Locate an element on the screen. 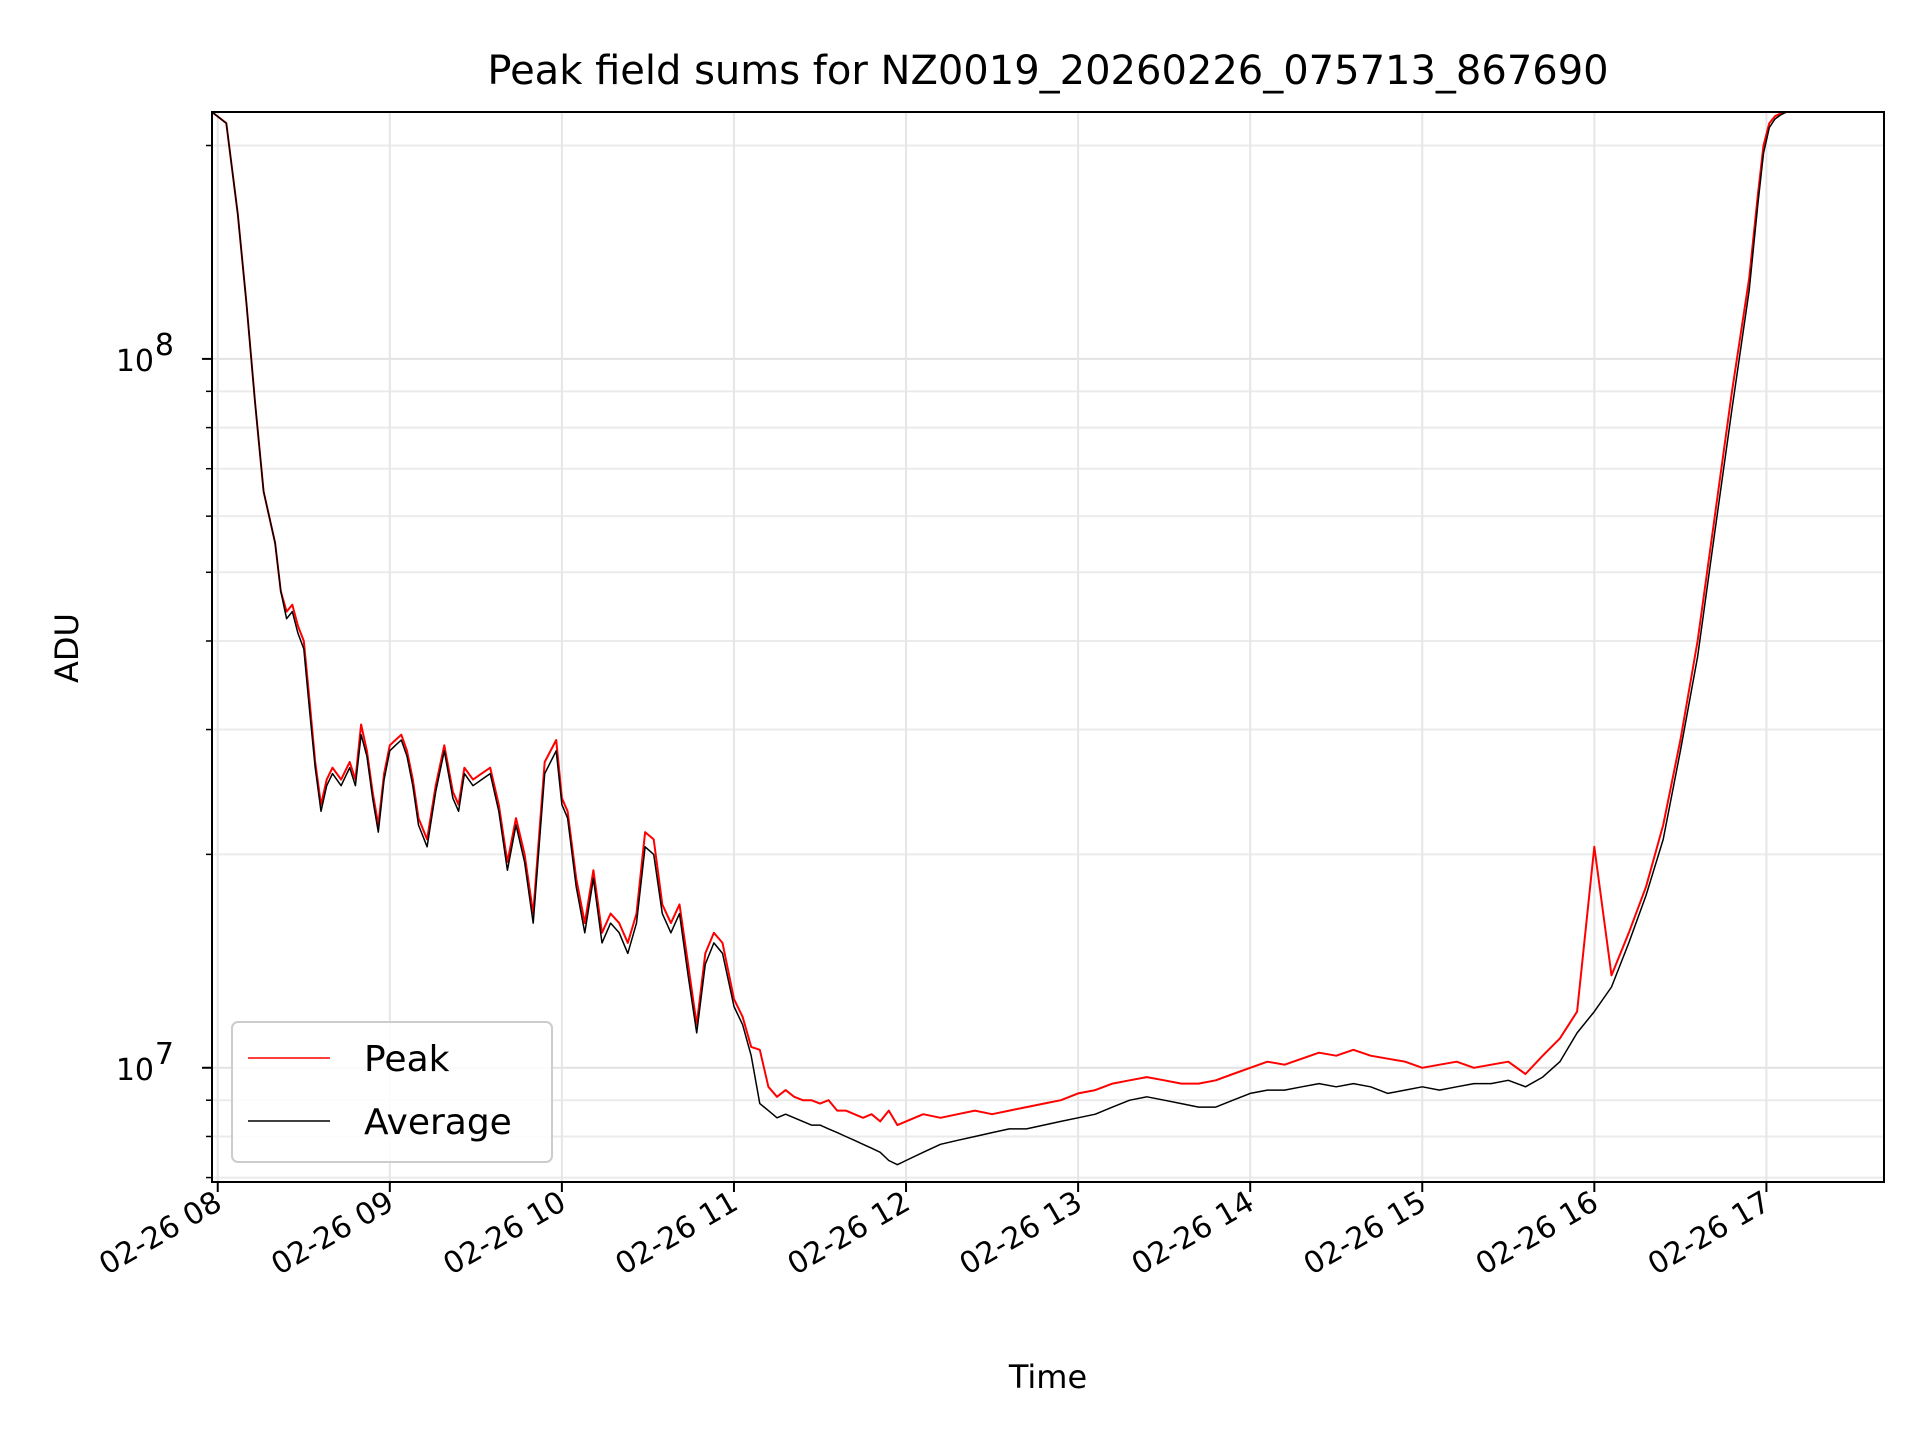 Image resolution: width=1920 pixels, height=1440 pixels. y-tick-label-exponent: 8 is located at coordinates (164, 345).